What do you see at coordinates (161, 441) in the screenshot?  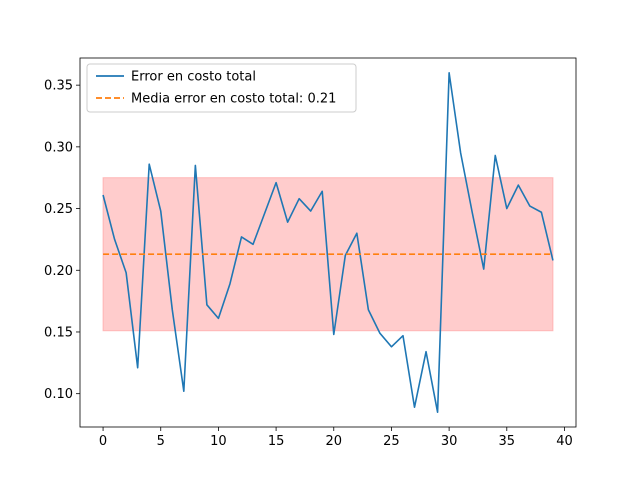 I see `x-tick-label: 5` at bounding box center [161, 441].